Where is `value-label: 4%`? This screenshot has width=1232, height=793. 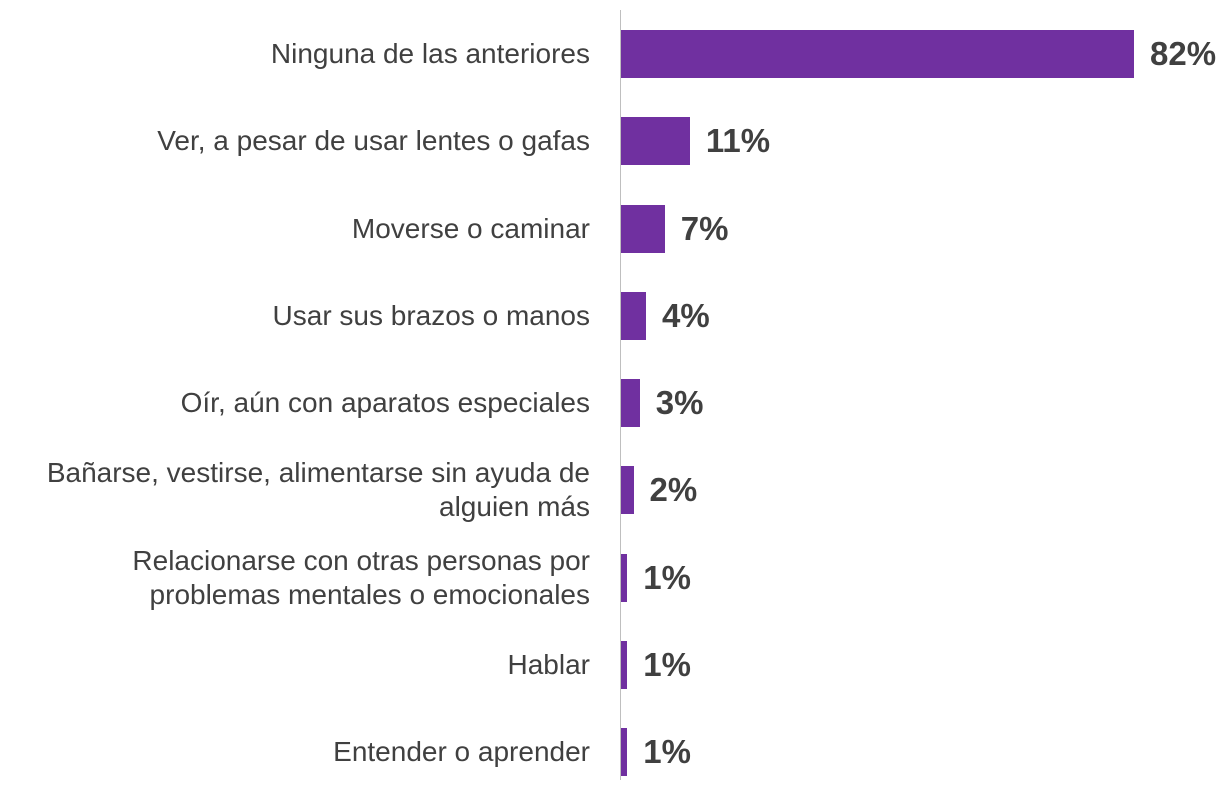
value-label: 4% is located at coordinates (686, 315).